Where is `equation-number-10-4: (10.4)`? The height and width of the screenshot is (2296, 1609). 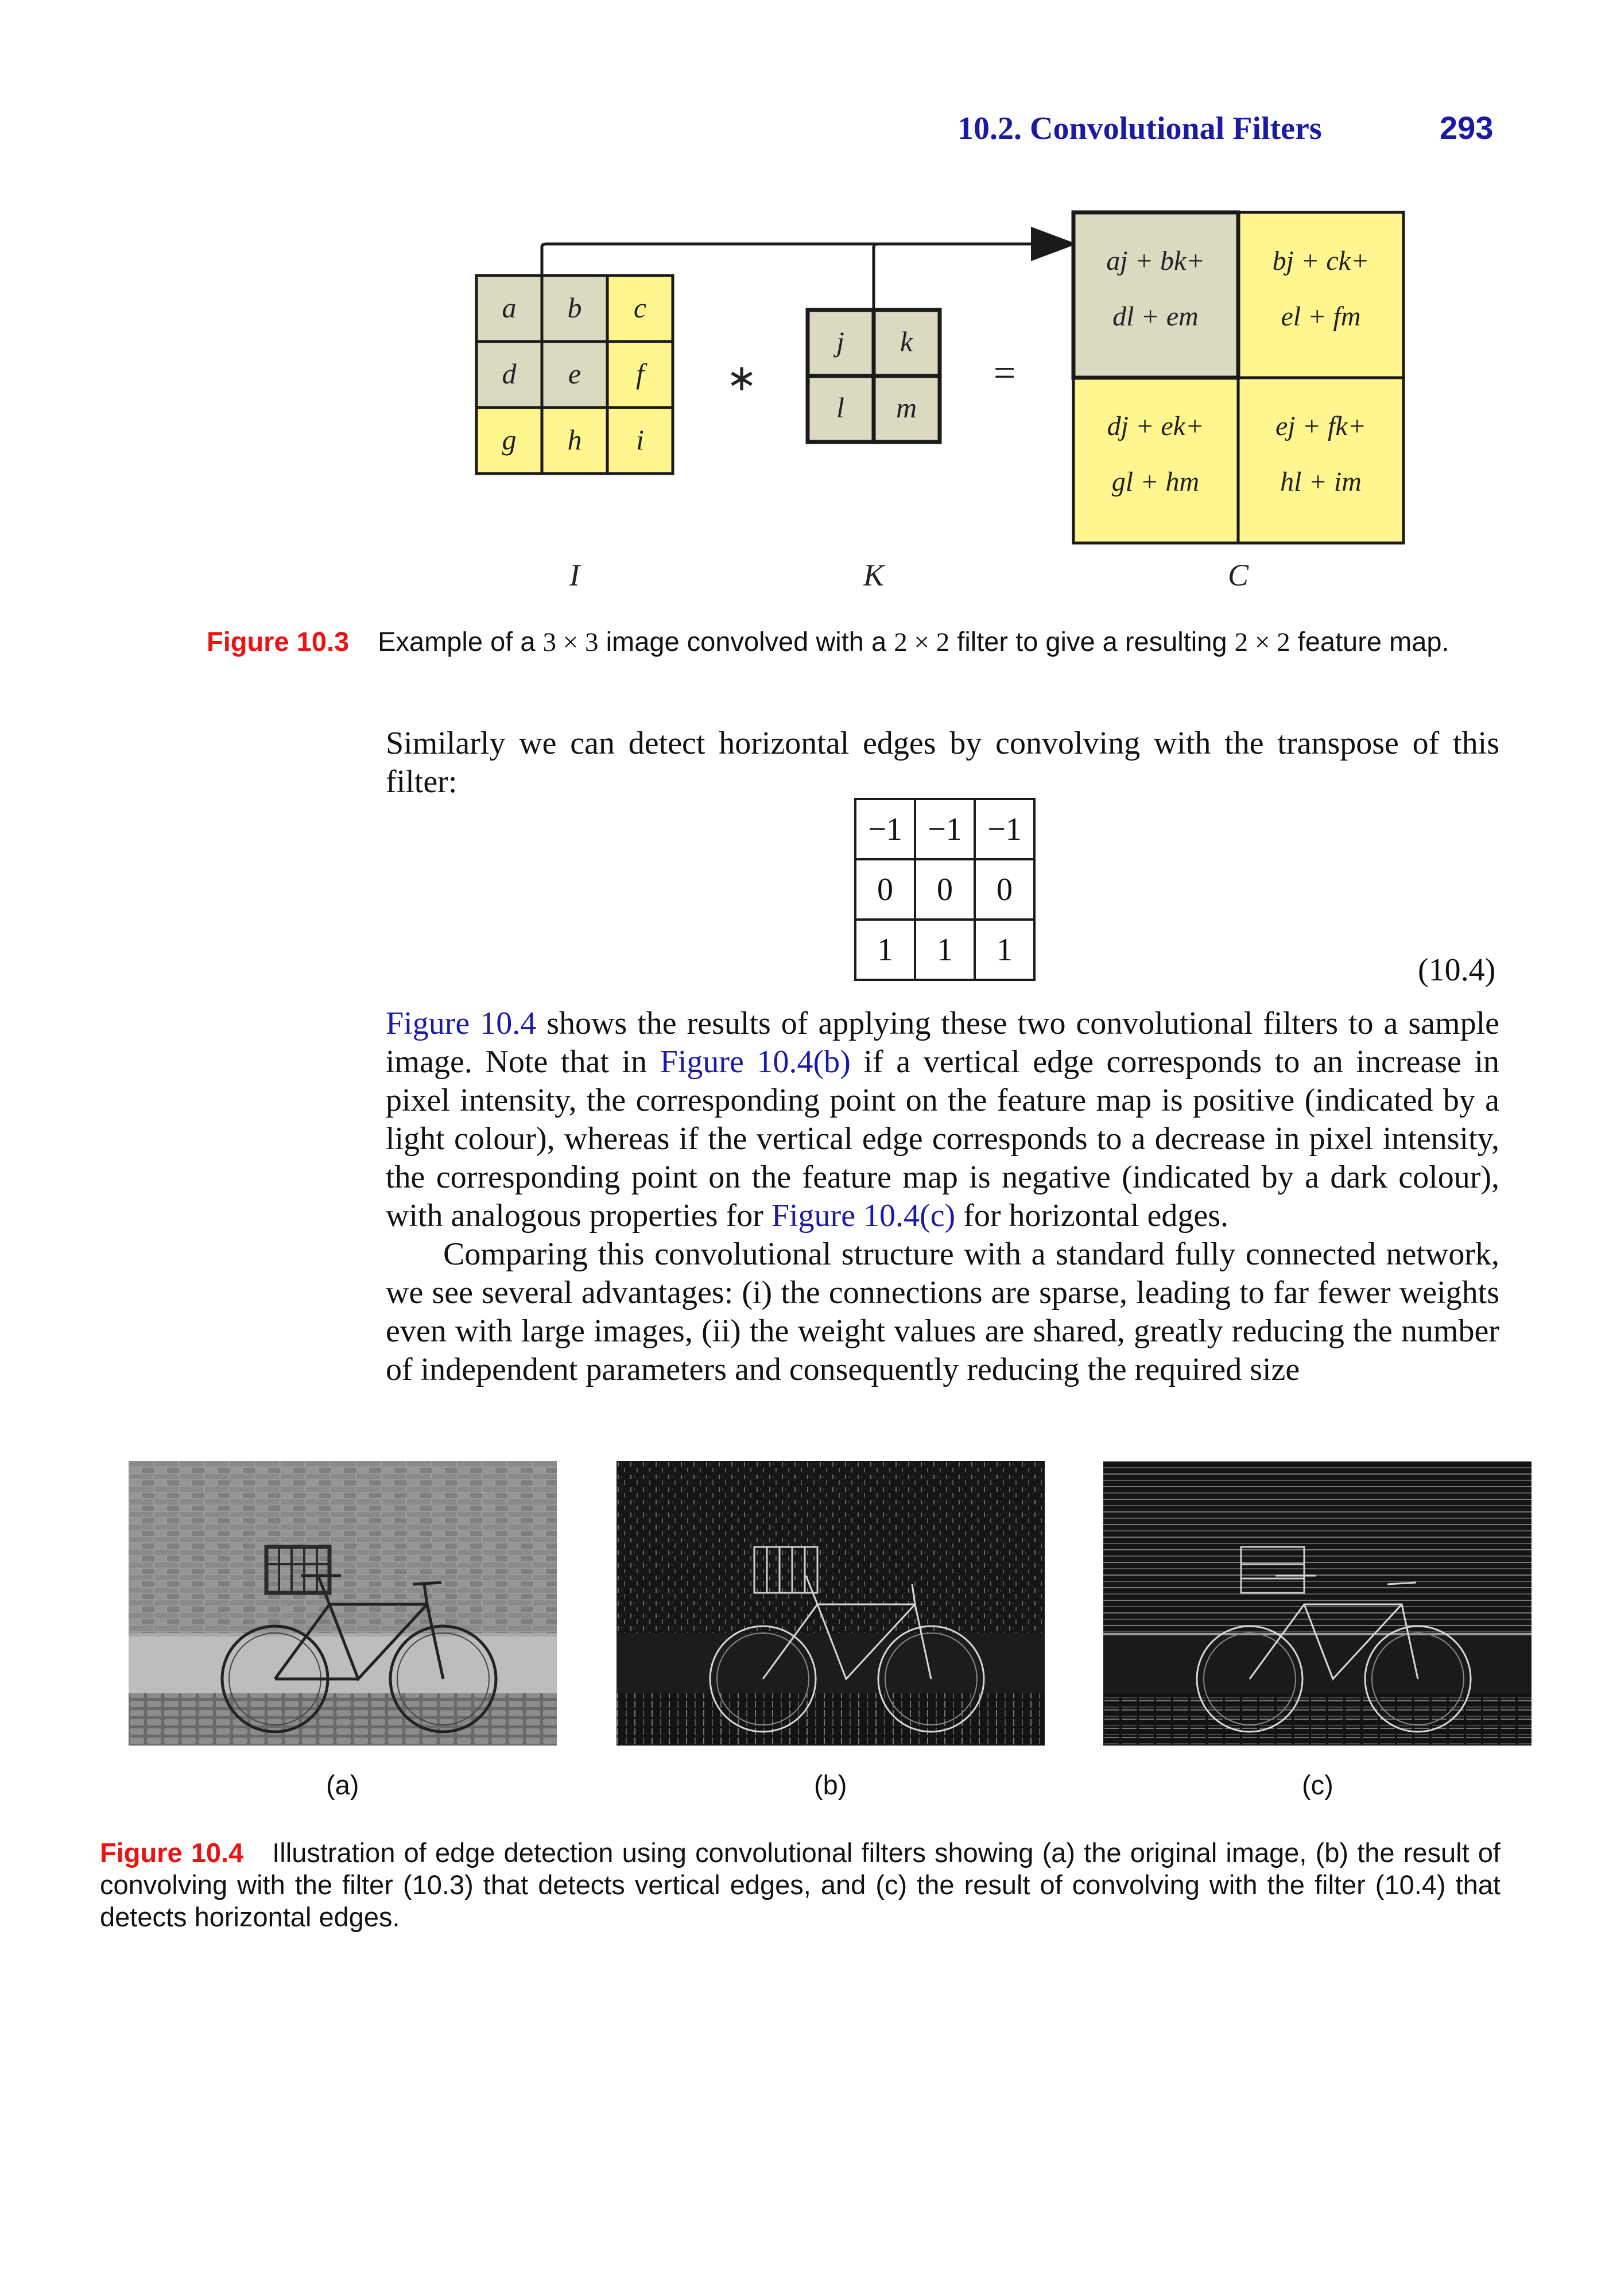
equation-number-10-4: (10.4) is located at coordinates (1457, 970).